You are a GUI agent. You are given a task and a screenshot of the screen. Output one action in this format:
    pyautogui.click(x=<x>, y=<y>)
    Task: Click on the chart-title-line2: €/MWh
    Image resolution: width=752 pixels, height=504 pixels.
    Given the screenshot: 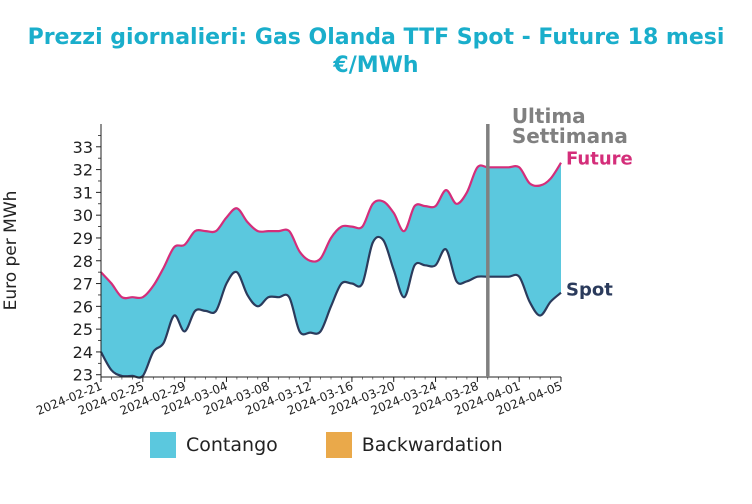 What is the action you would take?
    pyautogui.click(x=376, y=65)
    